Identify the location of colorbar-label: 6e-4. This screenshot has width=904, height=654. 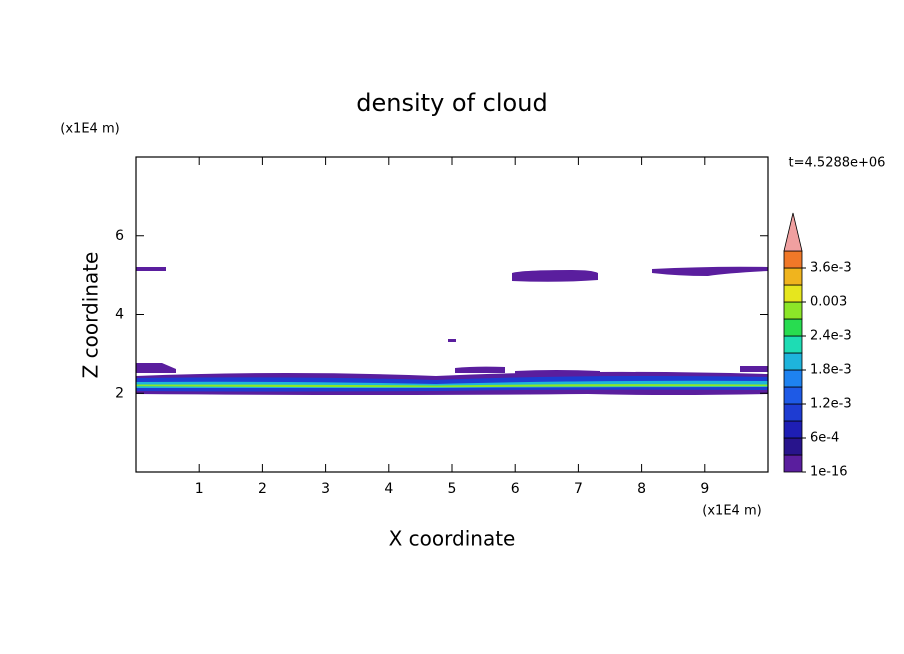
(824, 438).